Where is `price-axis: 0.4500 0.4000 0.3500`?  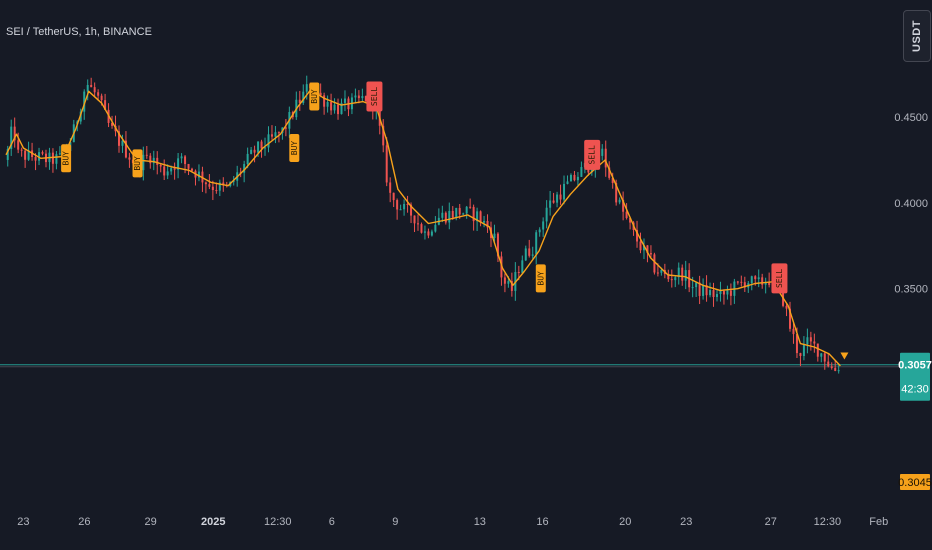
price-axis: 0.4500 0.4000 0.3500 is located at coordinates (911, 204).